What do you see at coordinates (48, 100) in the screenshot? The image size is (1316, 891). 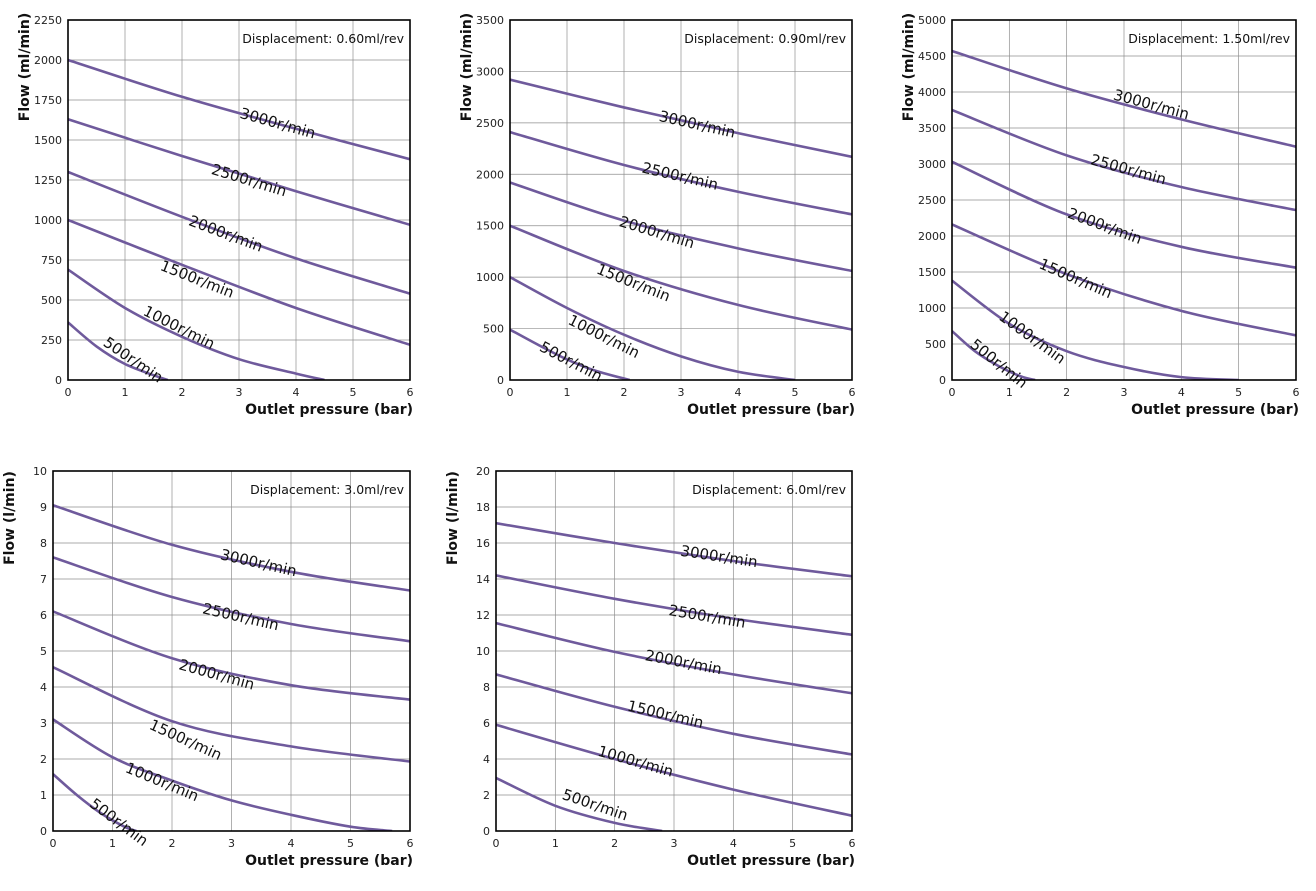 I see `y-tick-label: 1750` at bounding box center [48, 100].